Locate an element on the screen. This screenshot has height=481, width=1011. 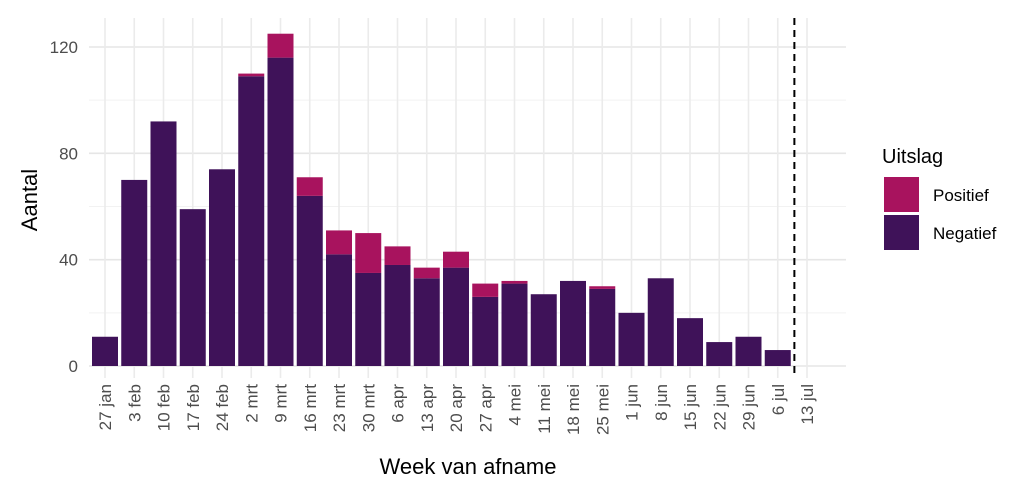
legend: Uitslag Positief Negatief is located at coordinates (939, 198).